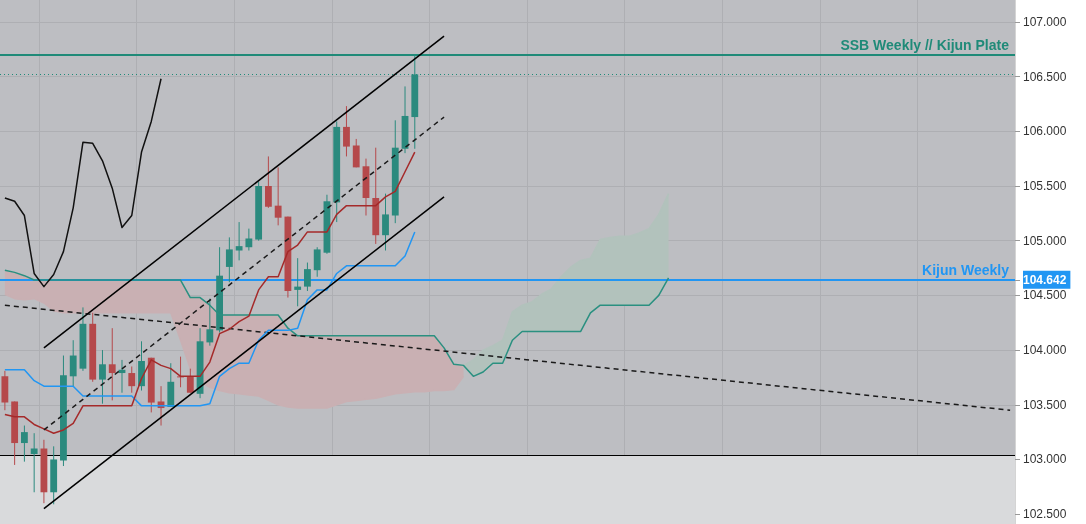 Image resolution: width=1086 pixels, height=524 pixels. Describe the element at coordinates (1045, 21) in the screenshot. I see `y-tick-label: 107.000` at that location.